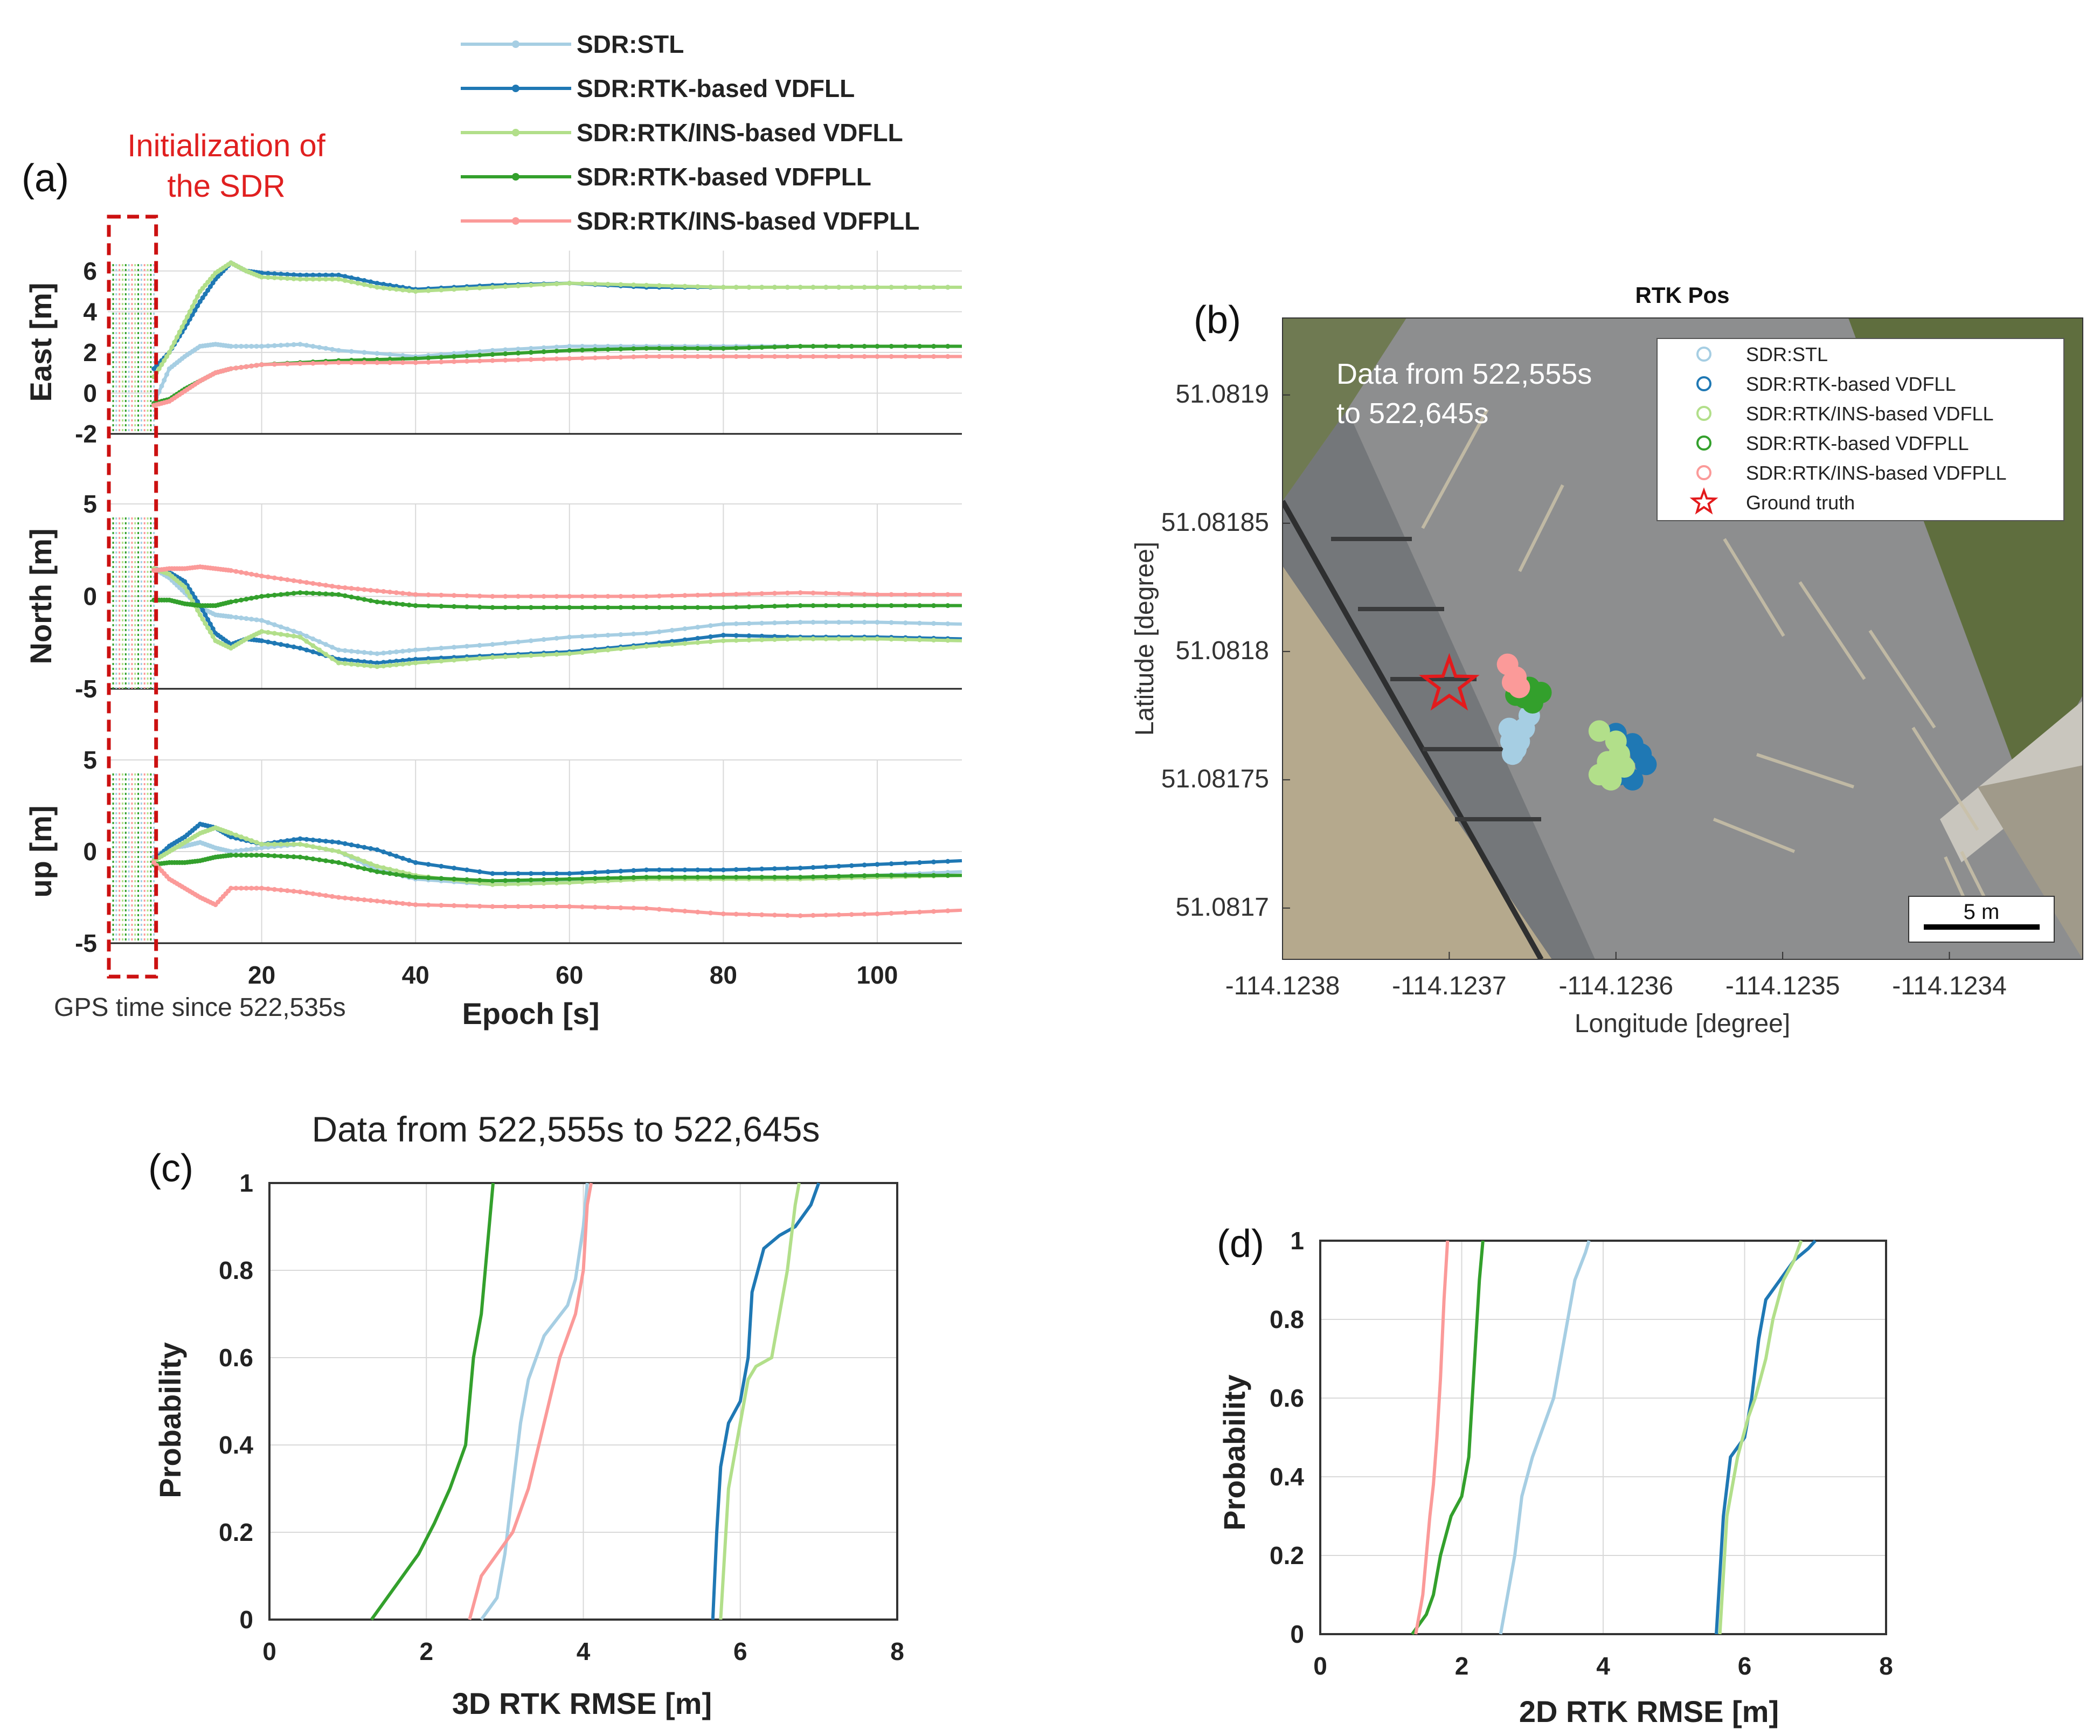 This screenshot has height=1736, width=2100. What do you see at coordinates (90, 852) in the screenshot?
I see `y-tick-label: 0` at bounding box center [90, 852].